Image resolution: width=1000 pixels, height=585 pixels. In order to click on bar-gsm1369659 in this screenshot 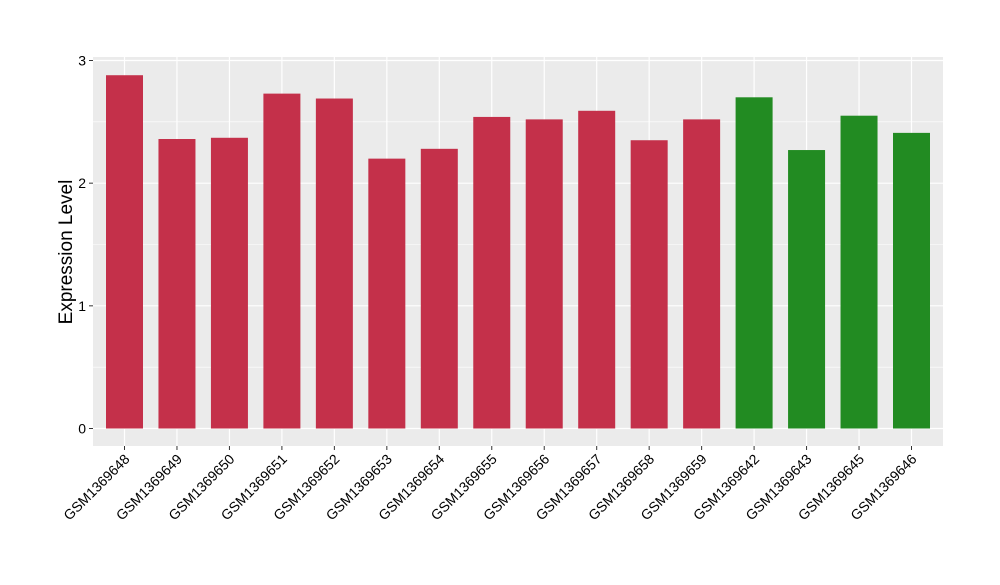, I will do `click(702, 274)`.